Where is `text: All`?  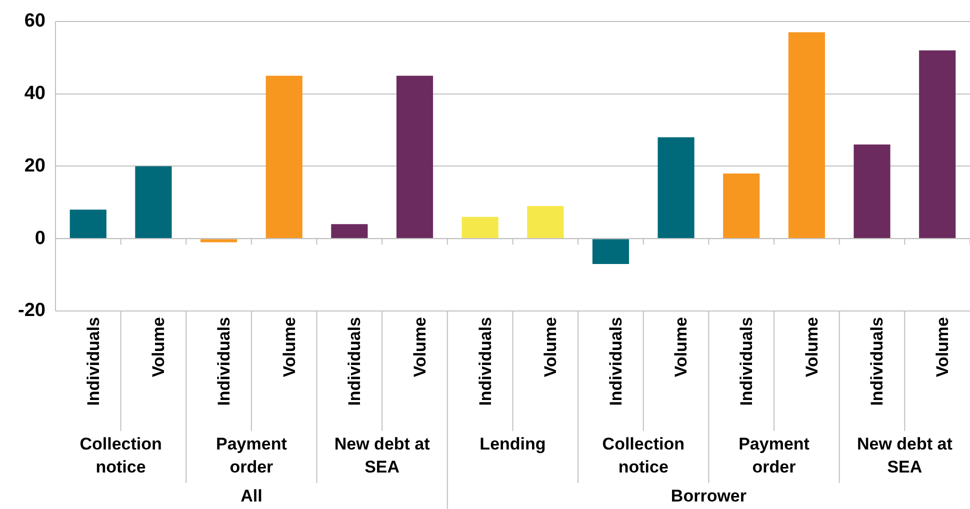 text: All is located at coordinates (251, 496).